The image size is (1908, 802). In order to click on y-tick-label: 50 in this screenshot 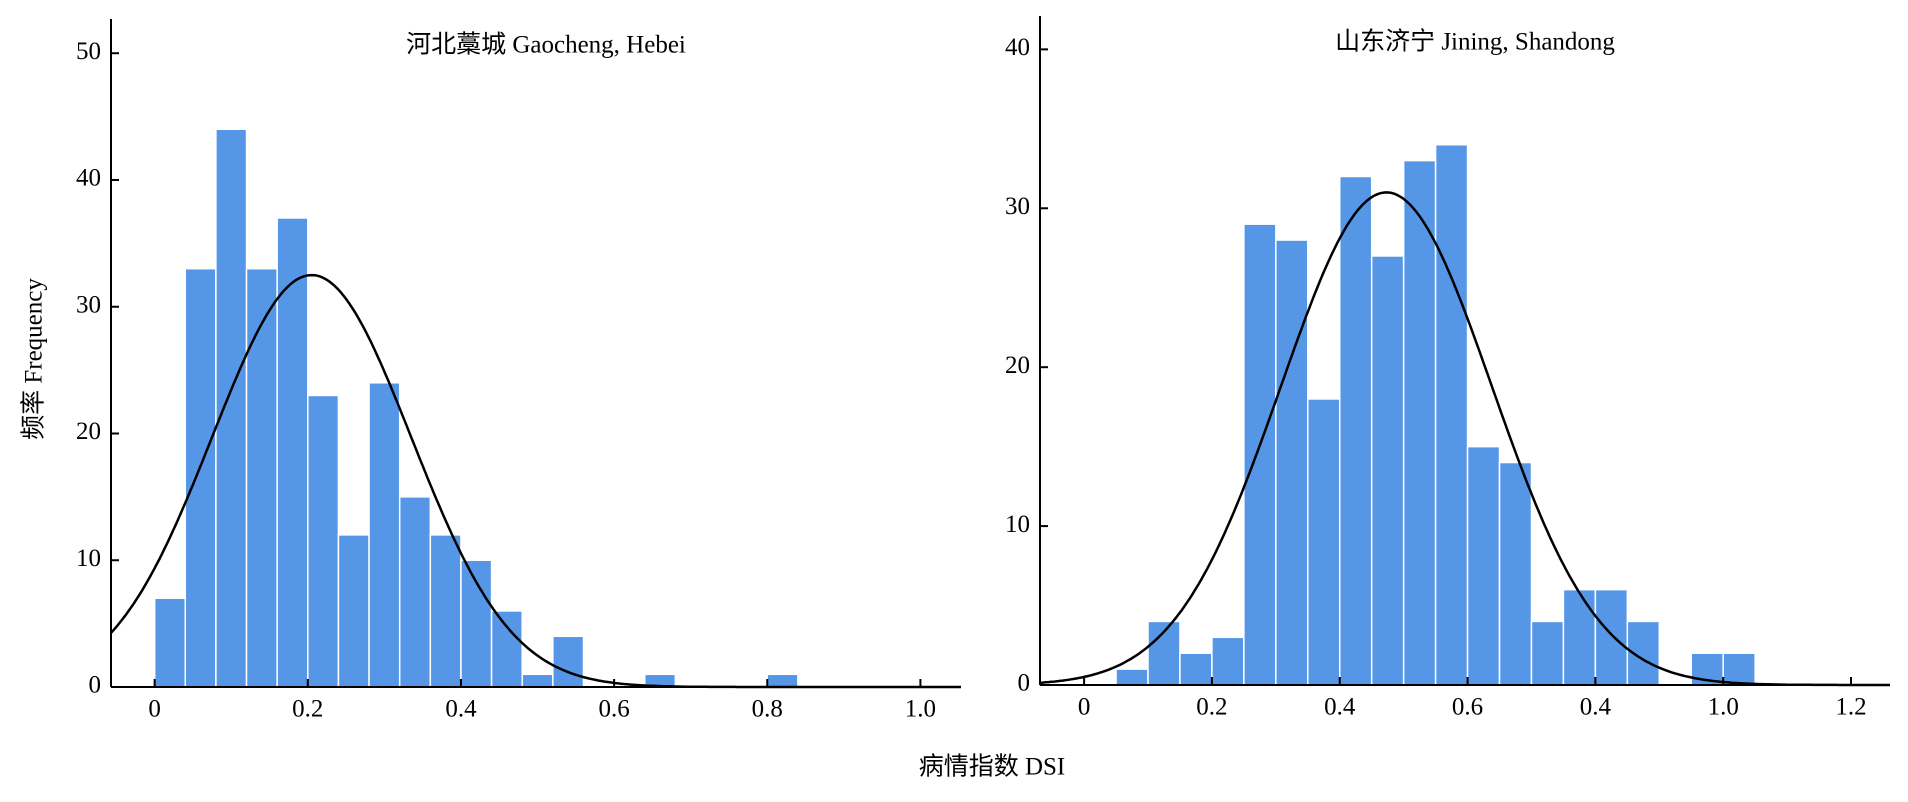, I will do `click(88, 51)`.